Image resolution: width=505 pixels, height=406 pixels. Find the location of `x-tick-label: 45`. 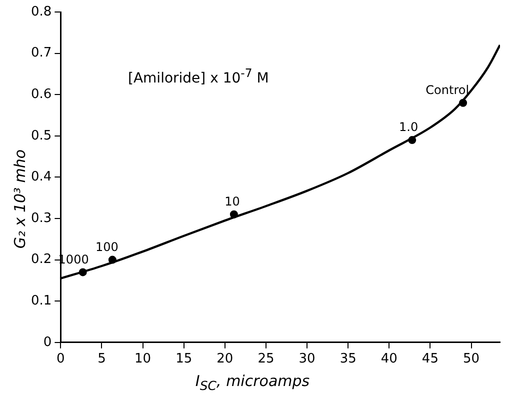

x-tick-label: 45 is located at coordinates (430, 359).